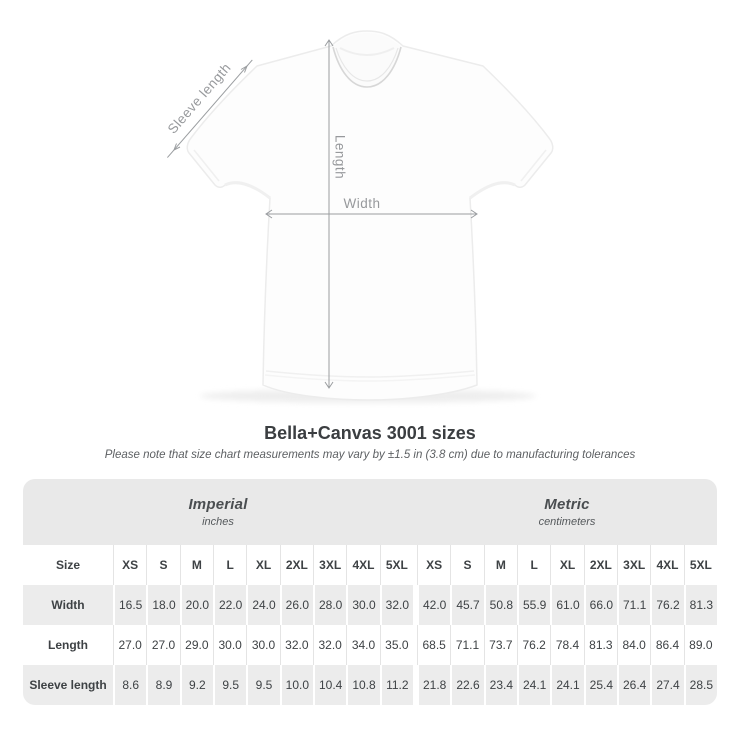  I want to click on measurement-cell: 8.9, so click(163, 685).